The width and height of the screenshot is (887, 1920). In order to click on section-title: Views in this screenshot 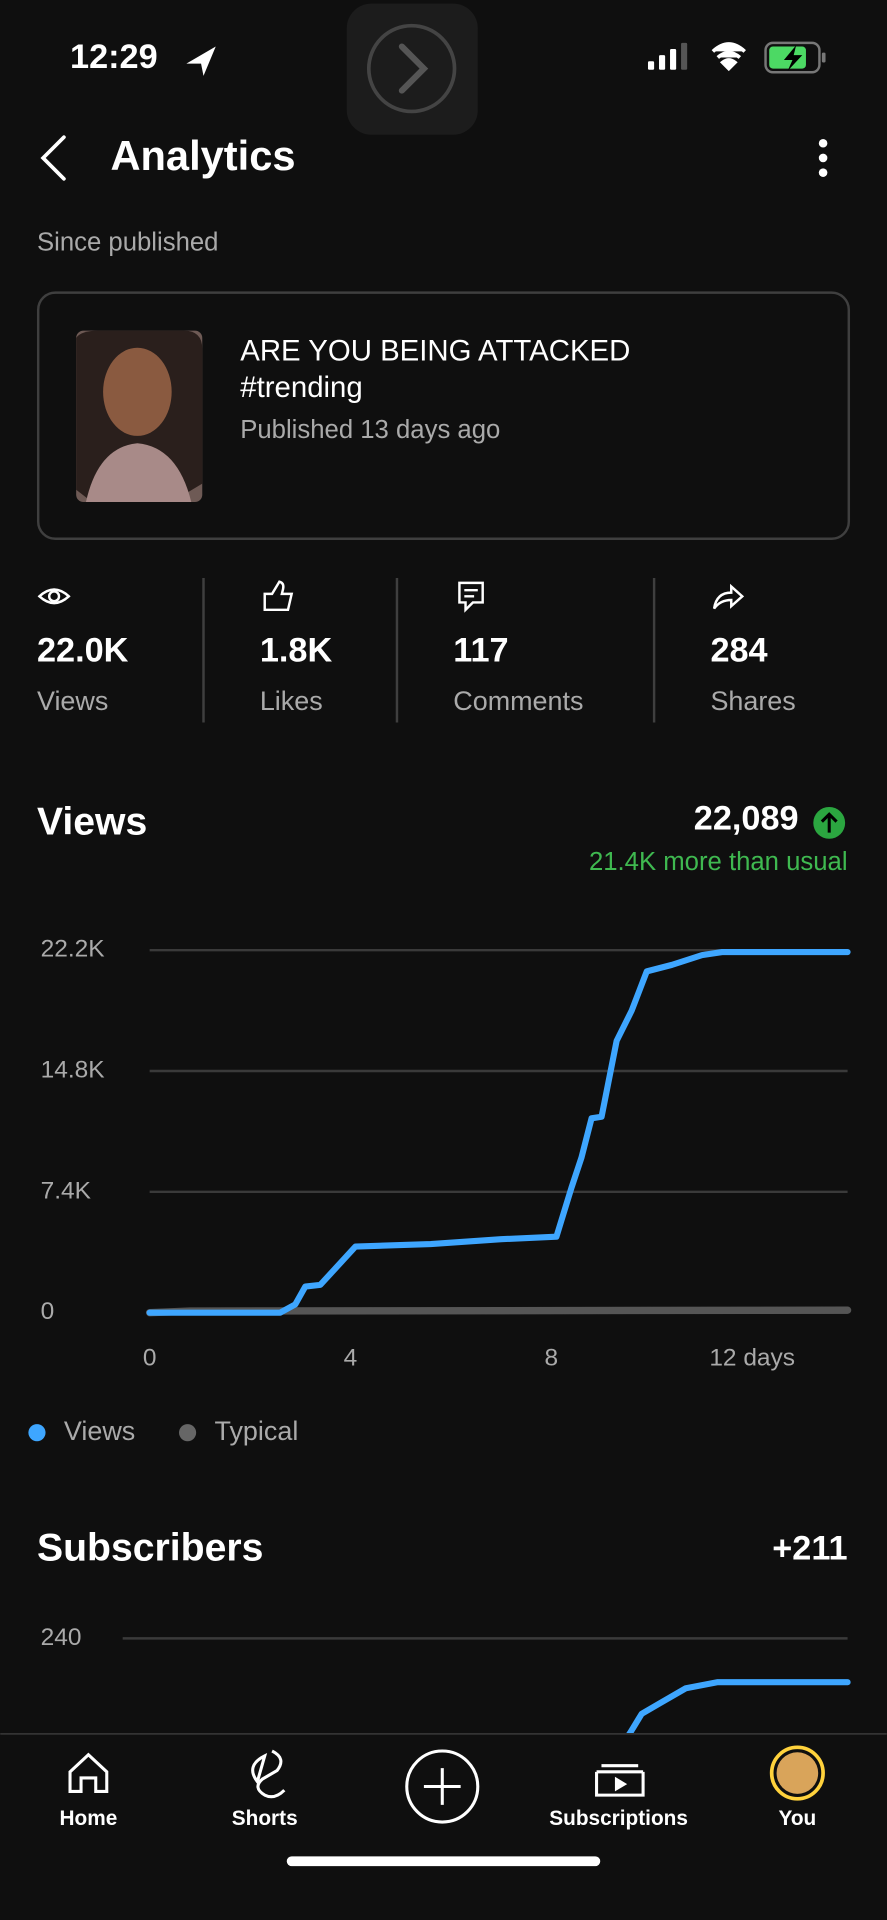, I will do `click(92, 821)`.